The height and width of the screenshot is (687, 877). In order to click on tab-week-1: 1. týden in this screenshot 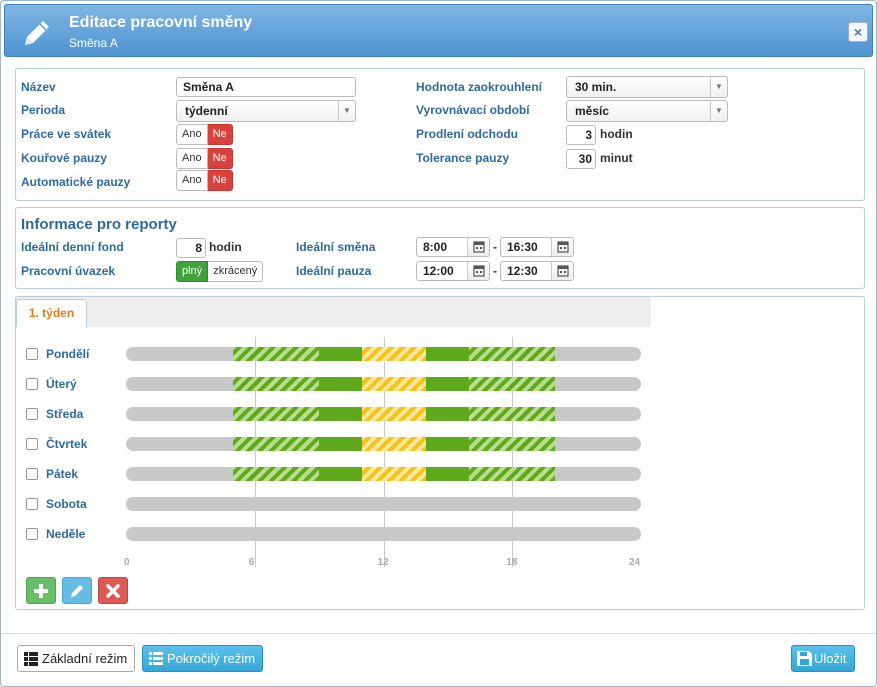, I will do `click(51, 313)`.